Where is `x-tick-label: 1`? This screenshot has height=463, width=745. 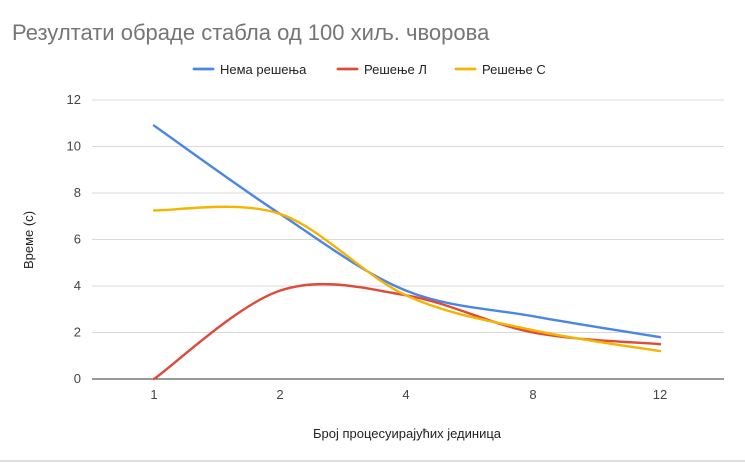
x-tick-label: 1 is located at coordinates (153, 394).